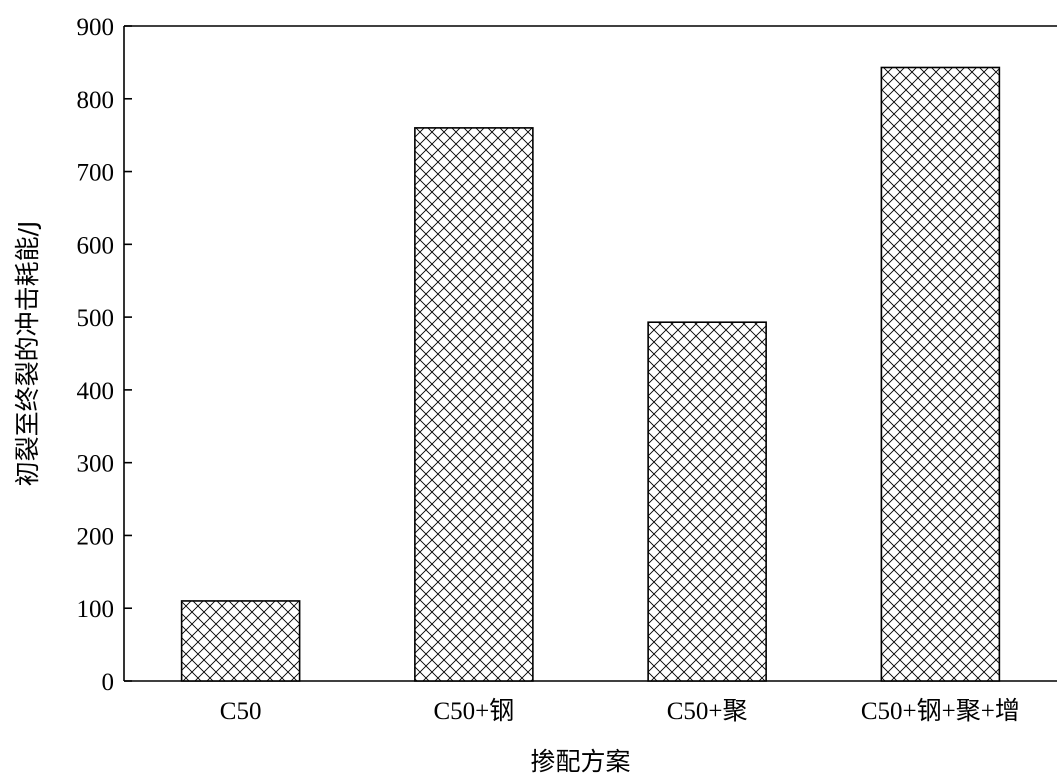 The image size is (1057, 779). Describe the element at coordinates (96, 609) in the screenshot. I see `y-tick-label: 100` at that location.